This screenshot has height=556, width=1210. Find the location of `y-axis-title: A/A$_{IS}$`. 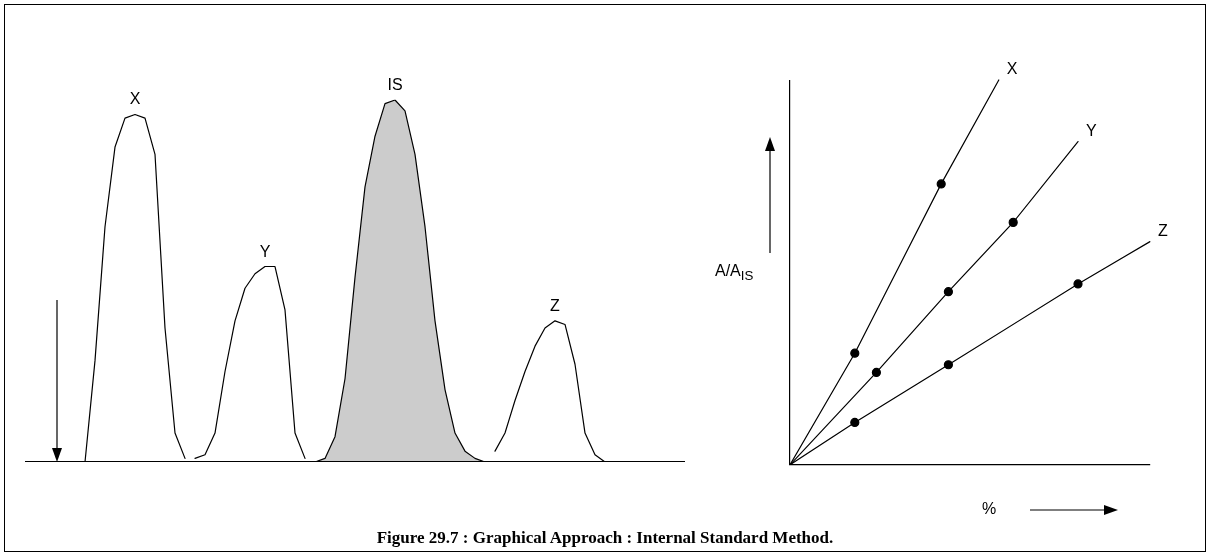

y-axis-title: A/A$_{IS}$ is located at coordinates (734, 273).